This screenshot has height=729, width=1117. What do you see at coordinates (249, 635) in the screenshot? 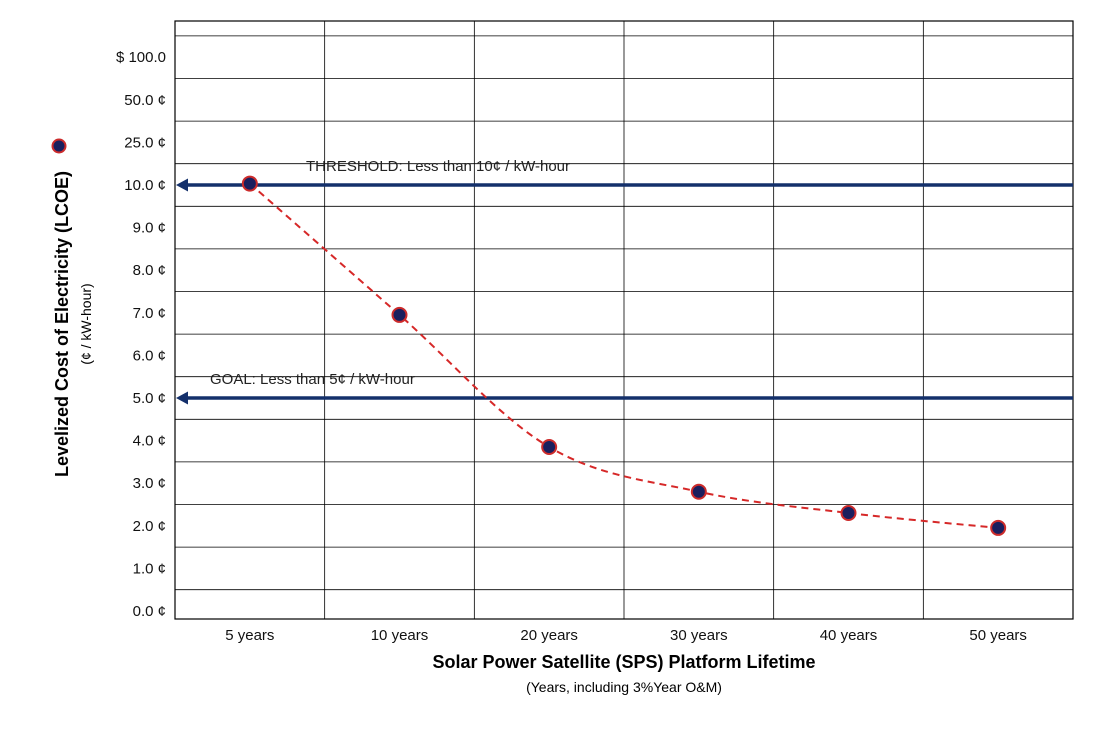
I see `x-tick-label: 5 years` at bounding box center [249, 635].